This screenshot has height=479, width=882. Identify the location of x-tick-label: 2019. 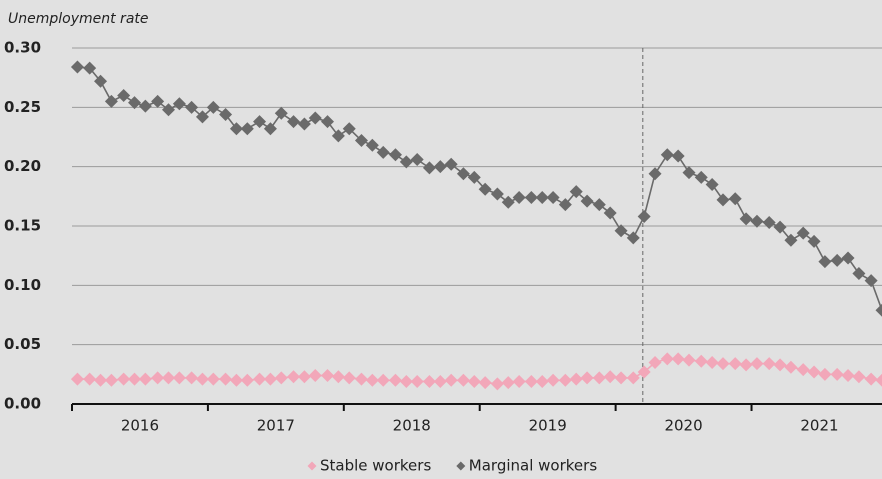
(548, 426).